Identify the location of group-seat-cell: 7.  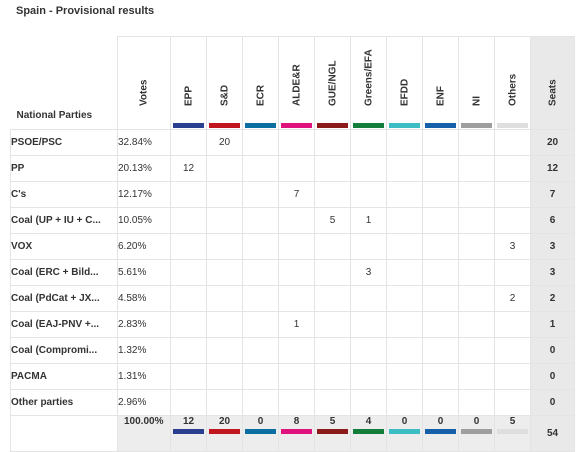
(296, 194).